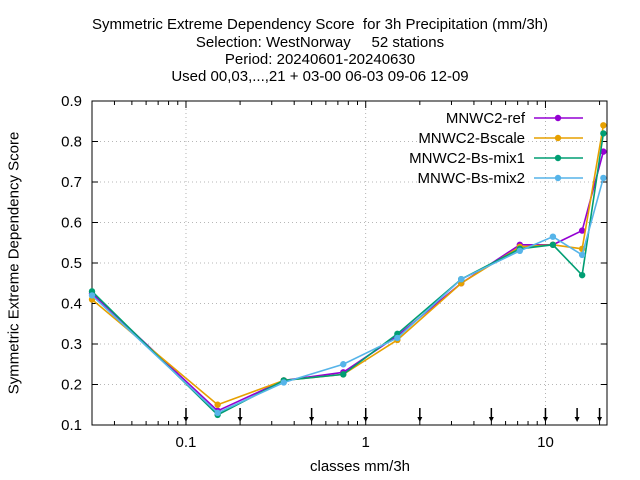  Describe the element at coordinates (71, 304) in the screenshot. I see `y-tick-label: 0.4` at that location.